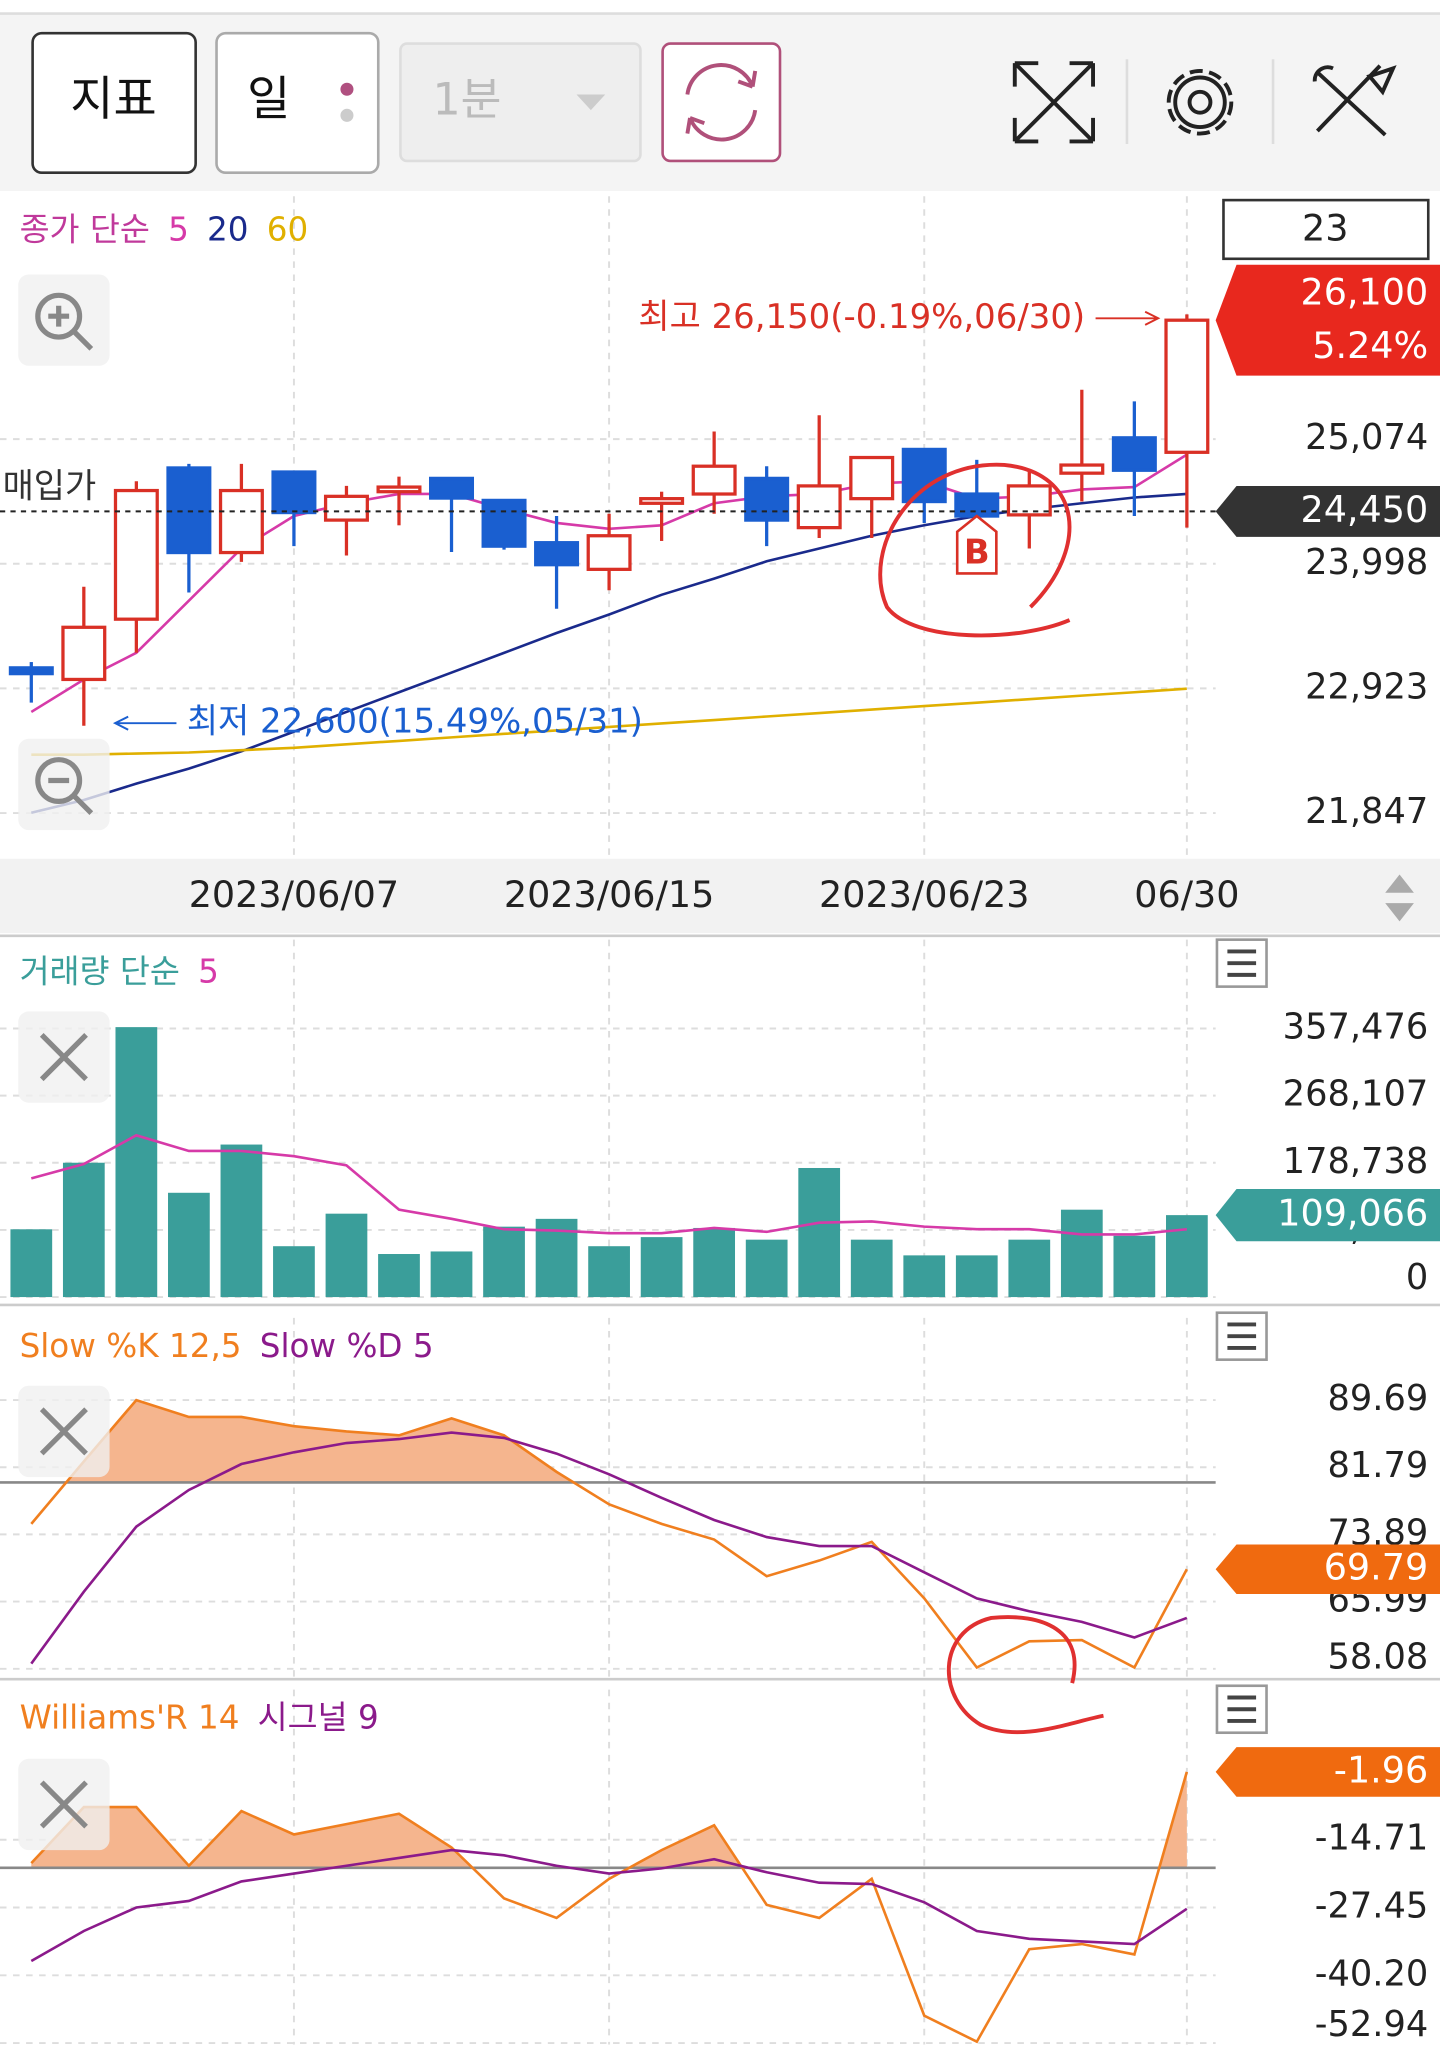 The image size is (1440, 2045). I want to click on menu-volume, so click(1241, 963).